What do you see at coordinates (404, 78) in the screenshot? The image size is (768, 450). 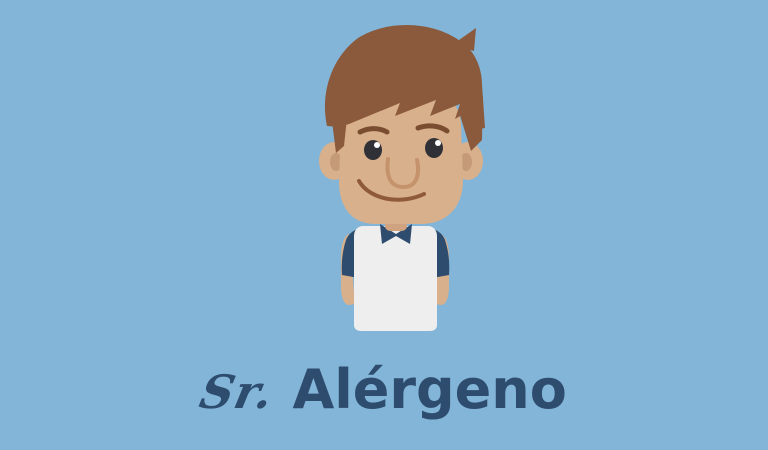 I see `hair` at bounding box center [404, 78].